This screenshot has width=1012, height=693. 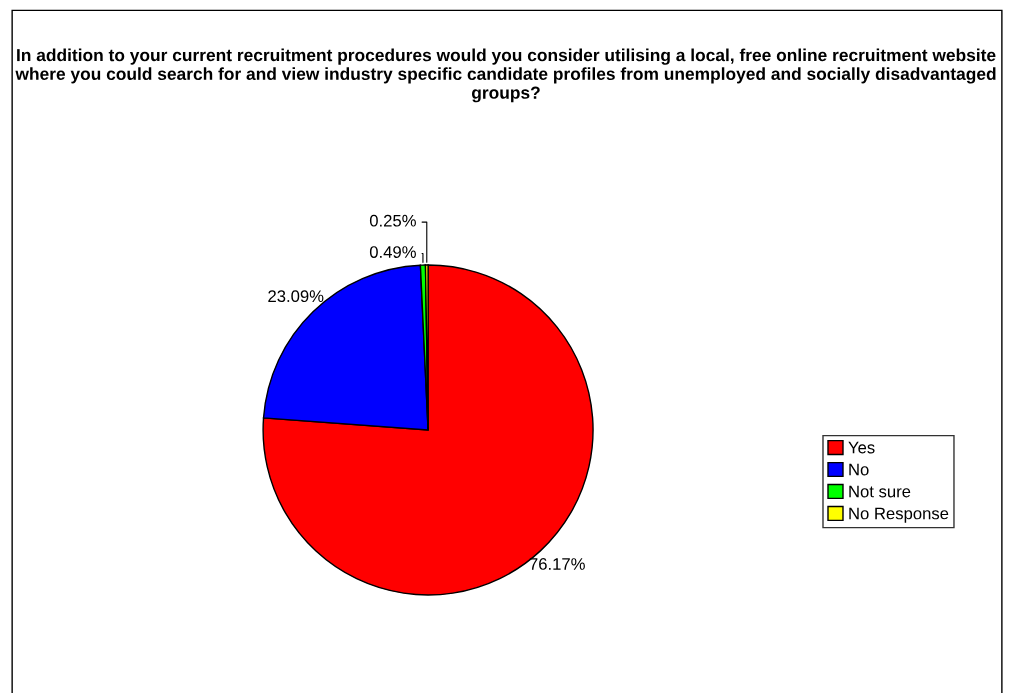 I want to click on chart-title: In addition to your current recruitment procedures would you consider utilising a local, free online recruitment website where you could search for and view industry specific candidate profiles from unemployed and socially disadvantaged groups?, so click(x=505, y=75).